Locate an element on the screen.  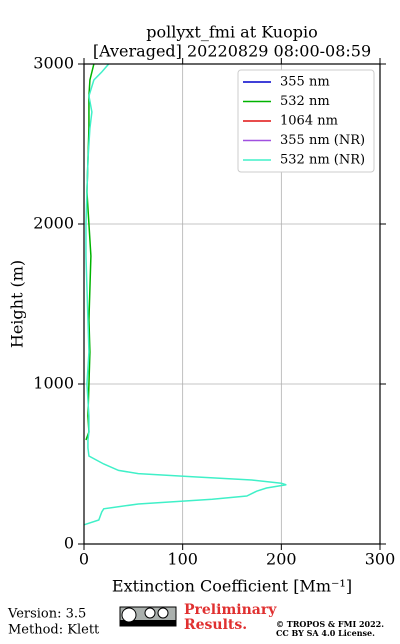
x-tick-label: 0 is located at coordinates (84, 559).